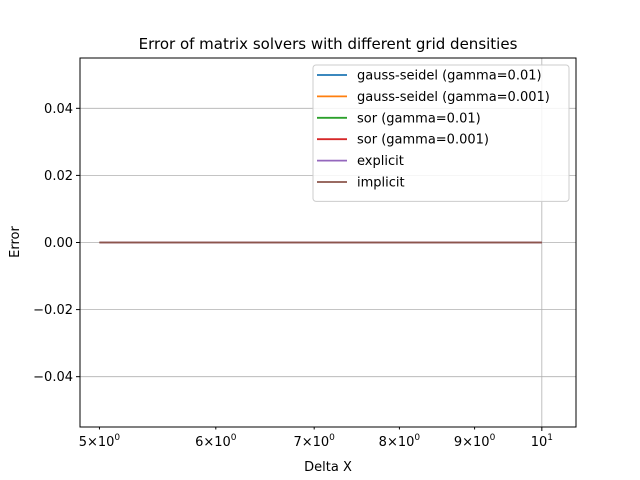 The width and height of the screenshot is (640, 480). I want to click on x-tick-label: 8×100, so click(400, 441).